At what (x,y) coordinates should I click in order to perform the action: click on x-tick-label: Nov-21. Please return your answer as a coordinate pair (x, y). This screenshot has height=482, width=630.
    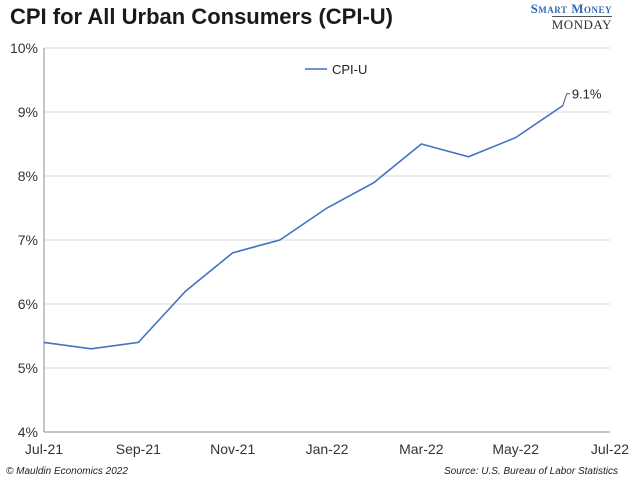
    Looking at the image, I should click on (232, 449).